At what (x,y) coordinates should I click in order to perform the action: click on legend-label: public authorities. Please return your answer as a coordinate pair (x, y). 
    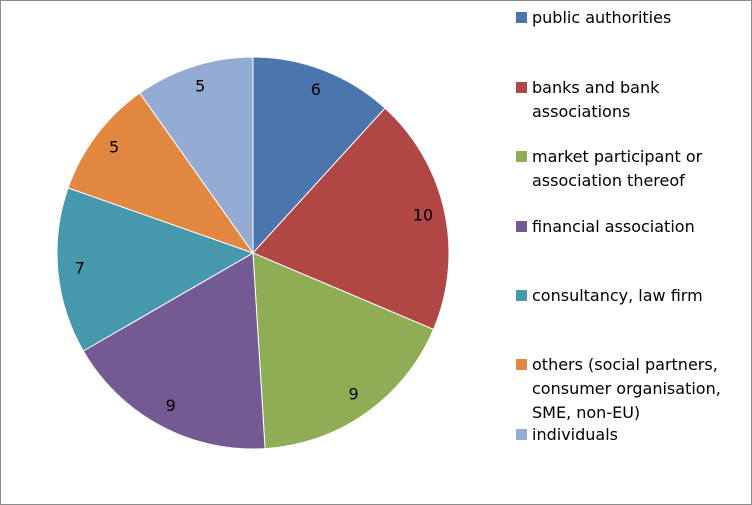
    Looking at the image, I should click on (602, 17).